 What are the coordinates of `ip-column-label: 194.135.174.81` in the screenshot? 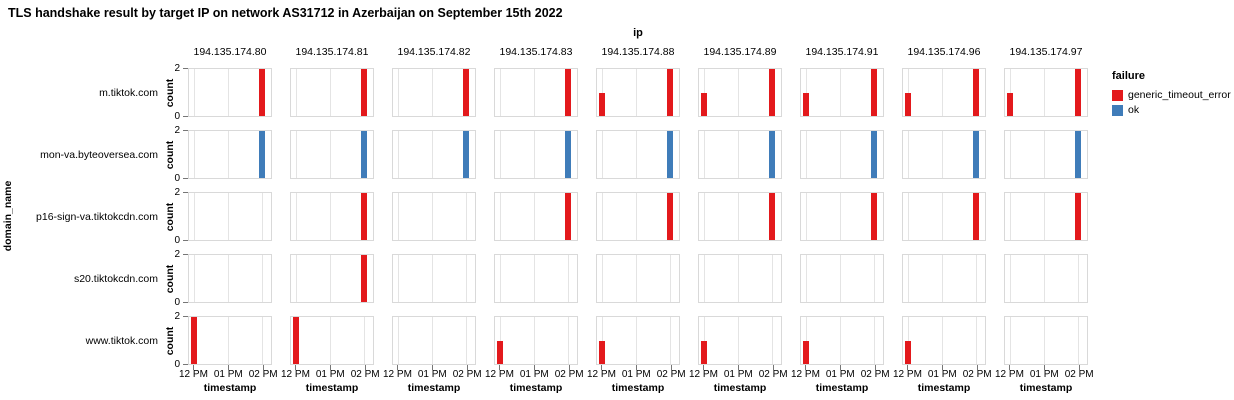 It's located at (332, 52).